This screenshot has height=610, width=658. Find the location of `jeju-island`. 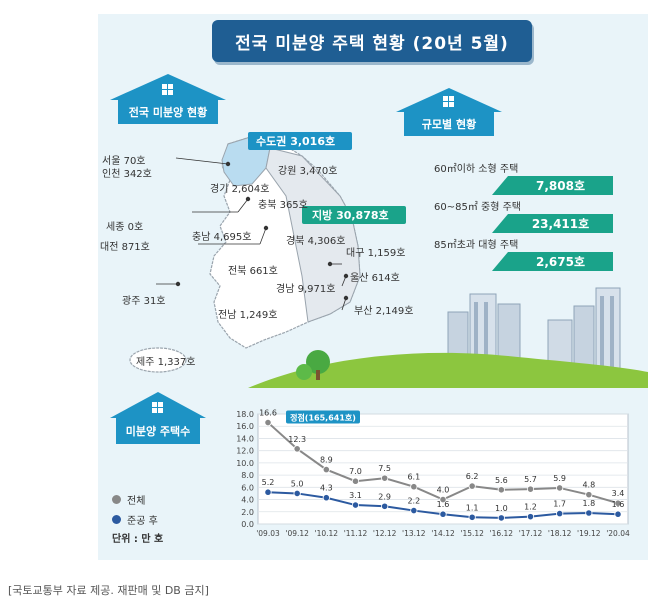

jeju-island is located at coordinates (158, 360).